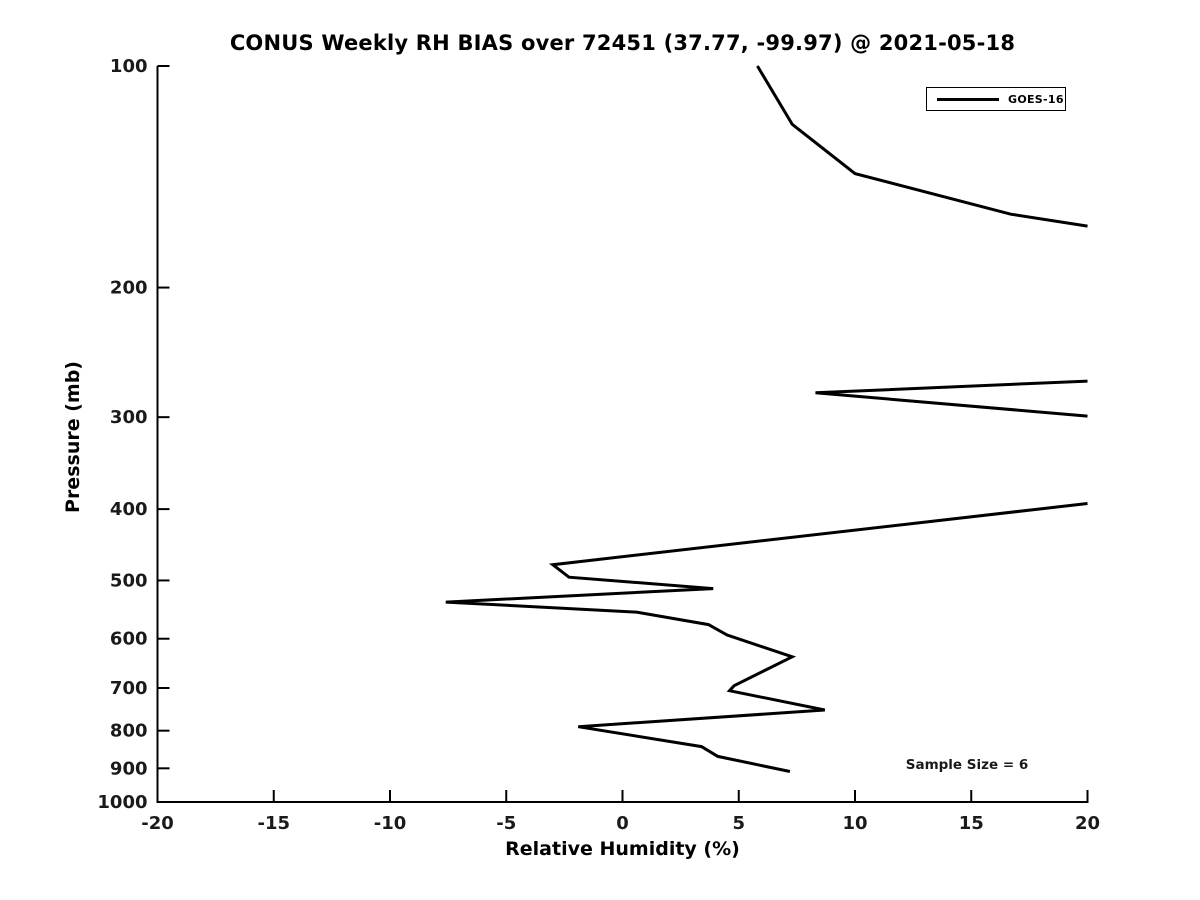 The width and height of the screenshot is (1200, 900). What do you see at coordinates (129, 288) in the screenshot?
I see `y-tick-label: 200` at bounding box center [129, 288].